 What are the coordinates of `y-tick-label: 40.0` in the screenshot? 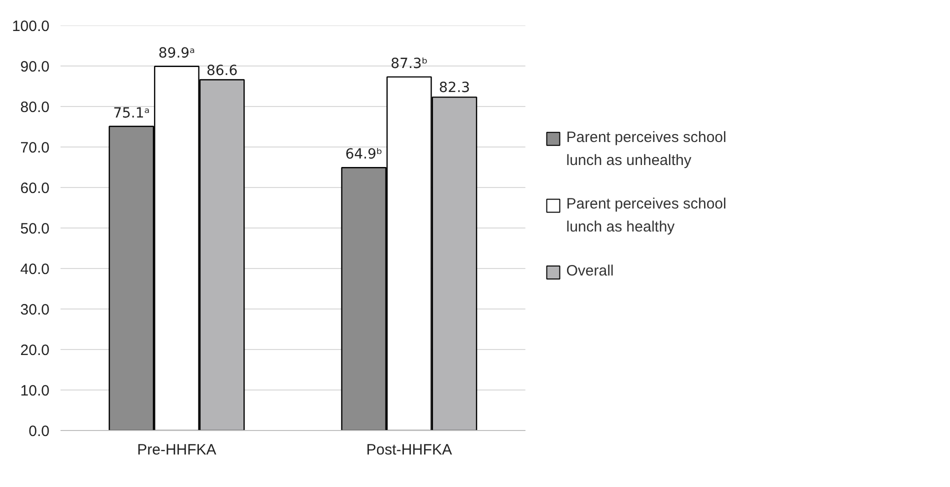 It's located at (35, 269).